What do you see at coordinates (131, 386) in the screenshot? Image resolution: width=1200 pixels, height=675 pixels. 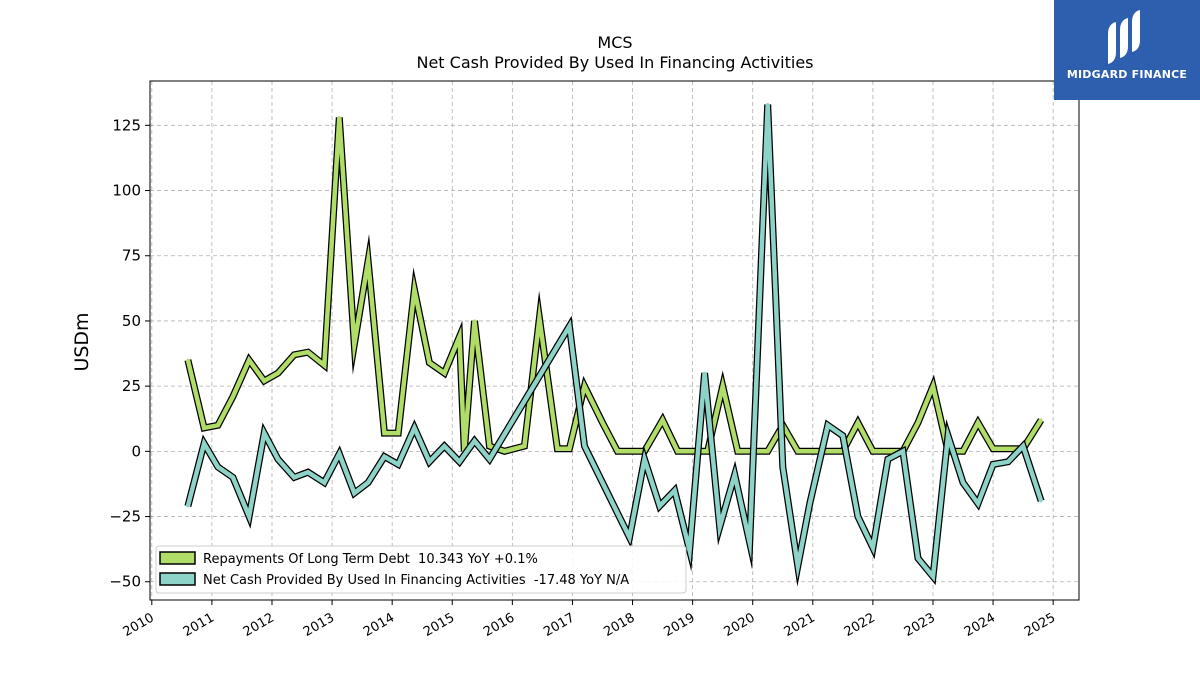 I see `y-tick-label: 25` at bounding box center [131, 386].